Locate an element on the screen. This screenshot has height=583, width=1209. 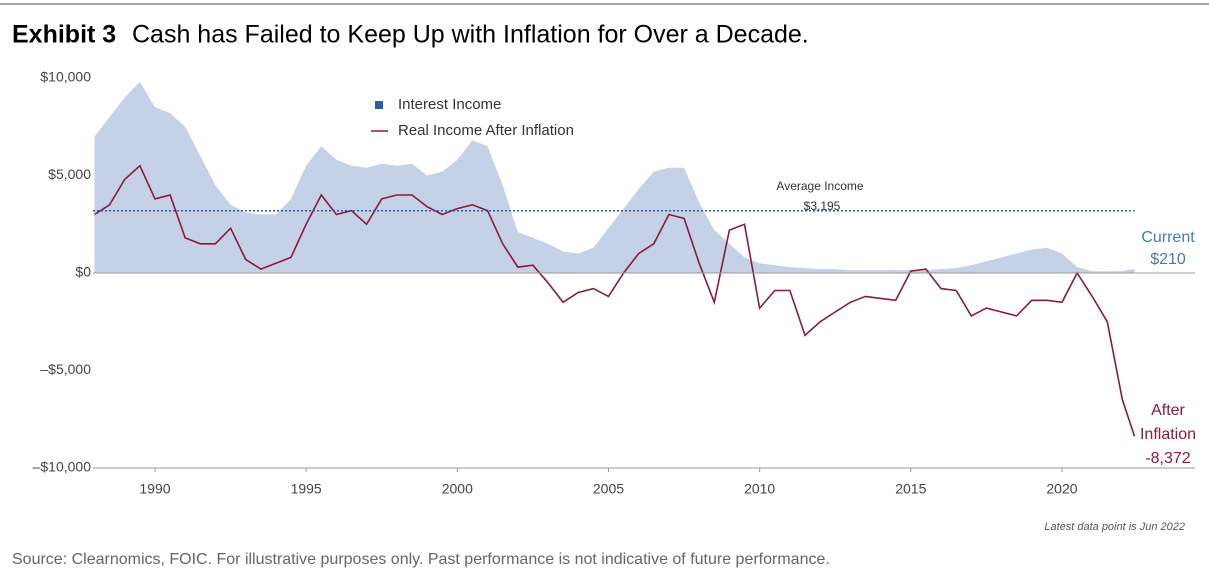
x-tick-label: 2005 is located at coordinates (608, 489).